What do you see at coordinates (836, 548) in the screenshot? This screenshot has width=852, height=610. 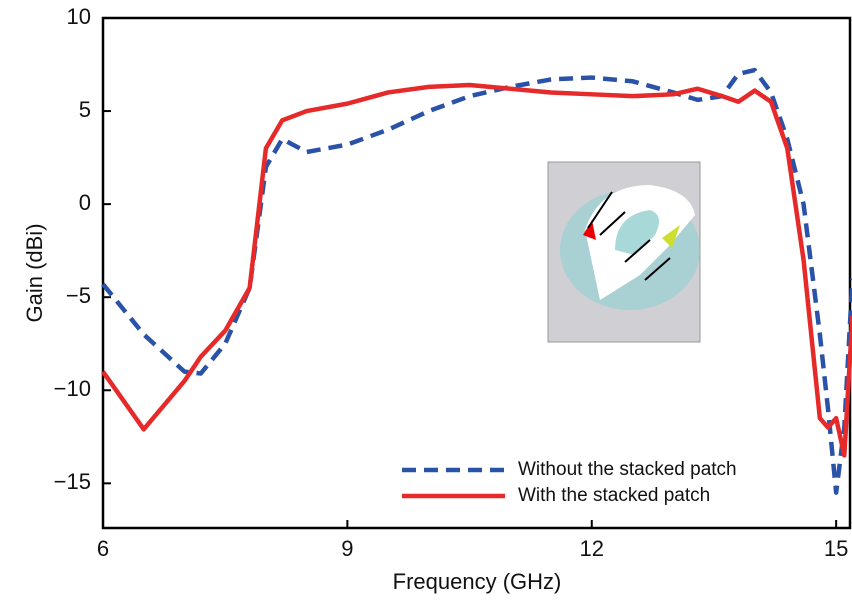 I see `x-tick-label: 15` at bounding box center [836, 548].